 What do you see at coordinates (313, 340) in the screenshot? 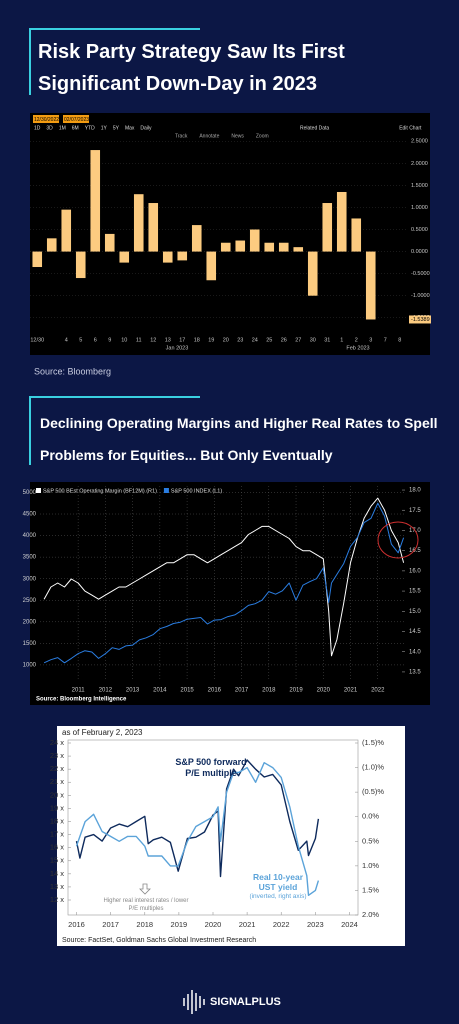
I see `x-tick-label: 30` at bounding box center [313, 340].